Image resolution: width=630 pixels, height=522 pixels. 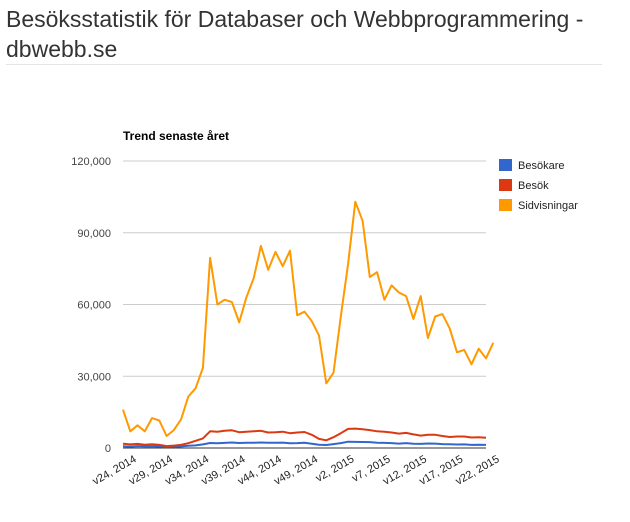 What do you see at coordinates (533, 186) in the screenshot?
I see `legend-label: Besök` at bounding box center [533, 186].